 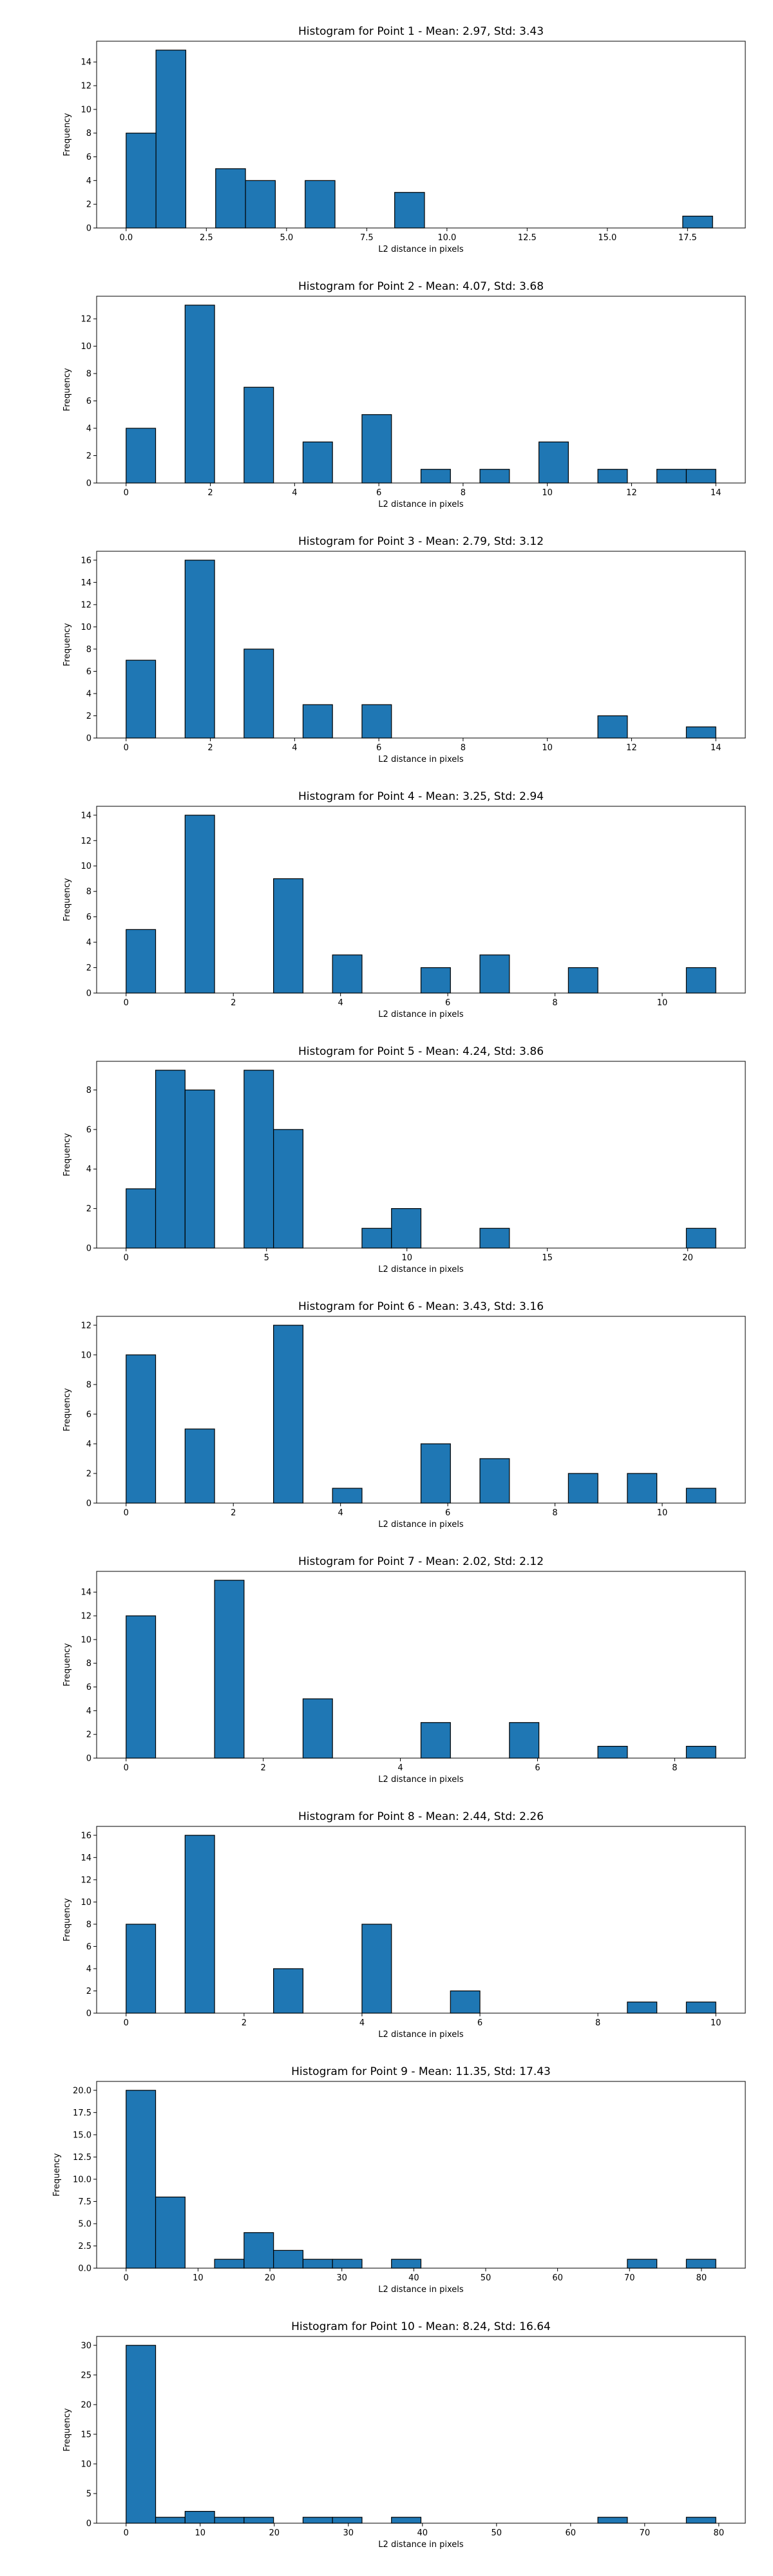 I want to click on x-tick-label: 12.5, so click(x=527, y=238).